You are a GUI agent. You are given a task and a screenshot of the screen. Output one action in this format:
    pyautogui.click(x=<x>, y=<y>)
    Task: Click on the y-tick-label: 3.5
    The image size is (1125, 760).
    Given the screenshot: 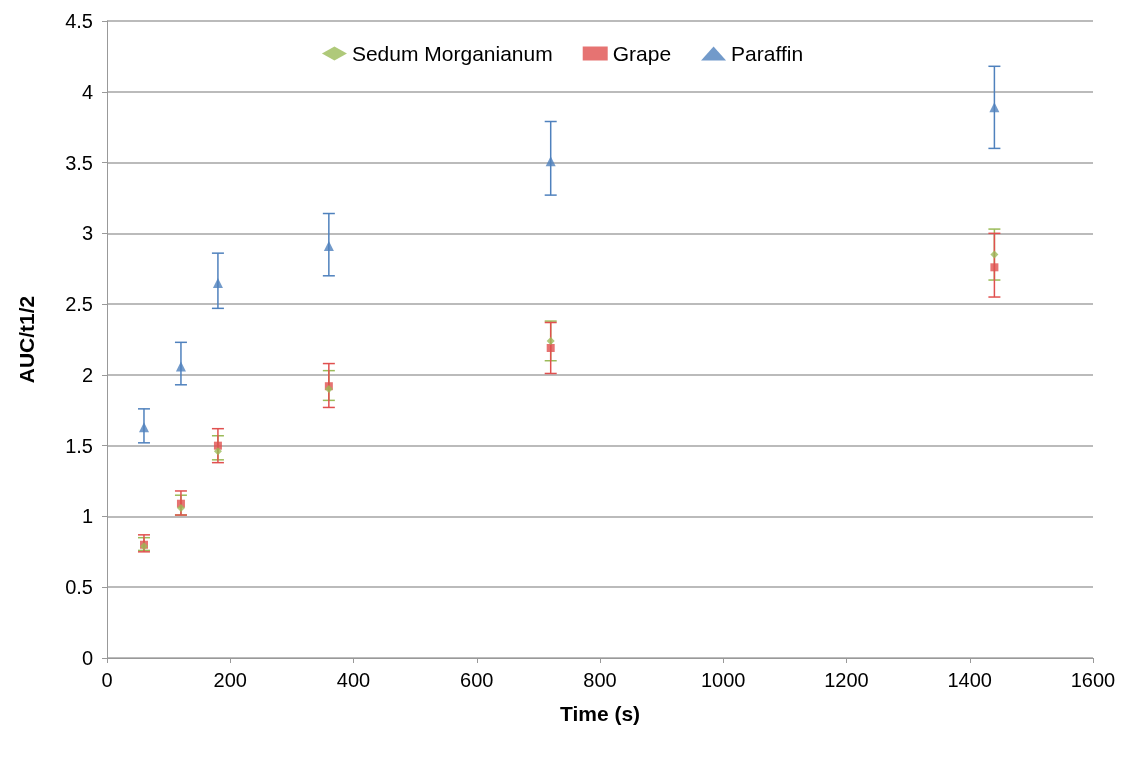 What is the action you would take?
    pyautogui.click(x=79, y=162)
    